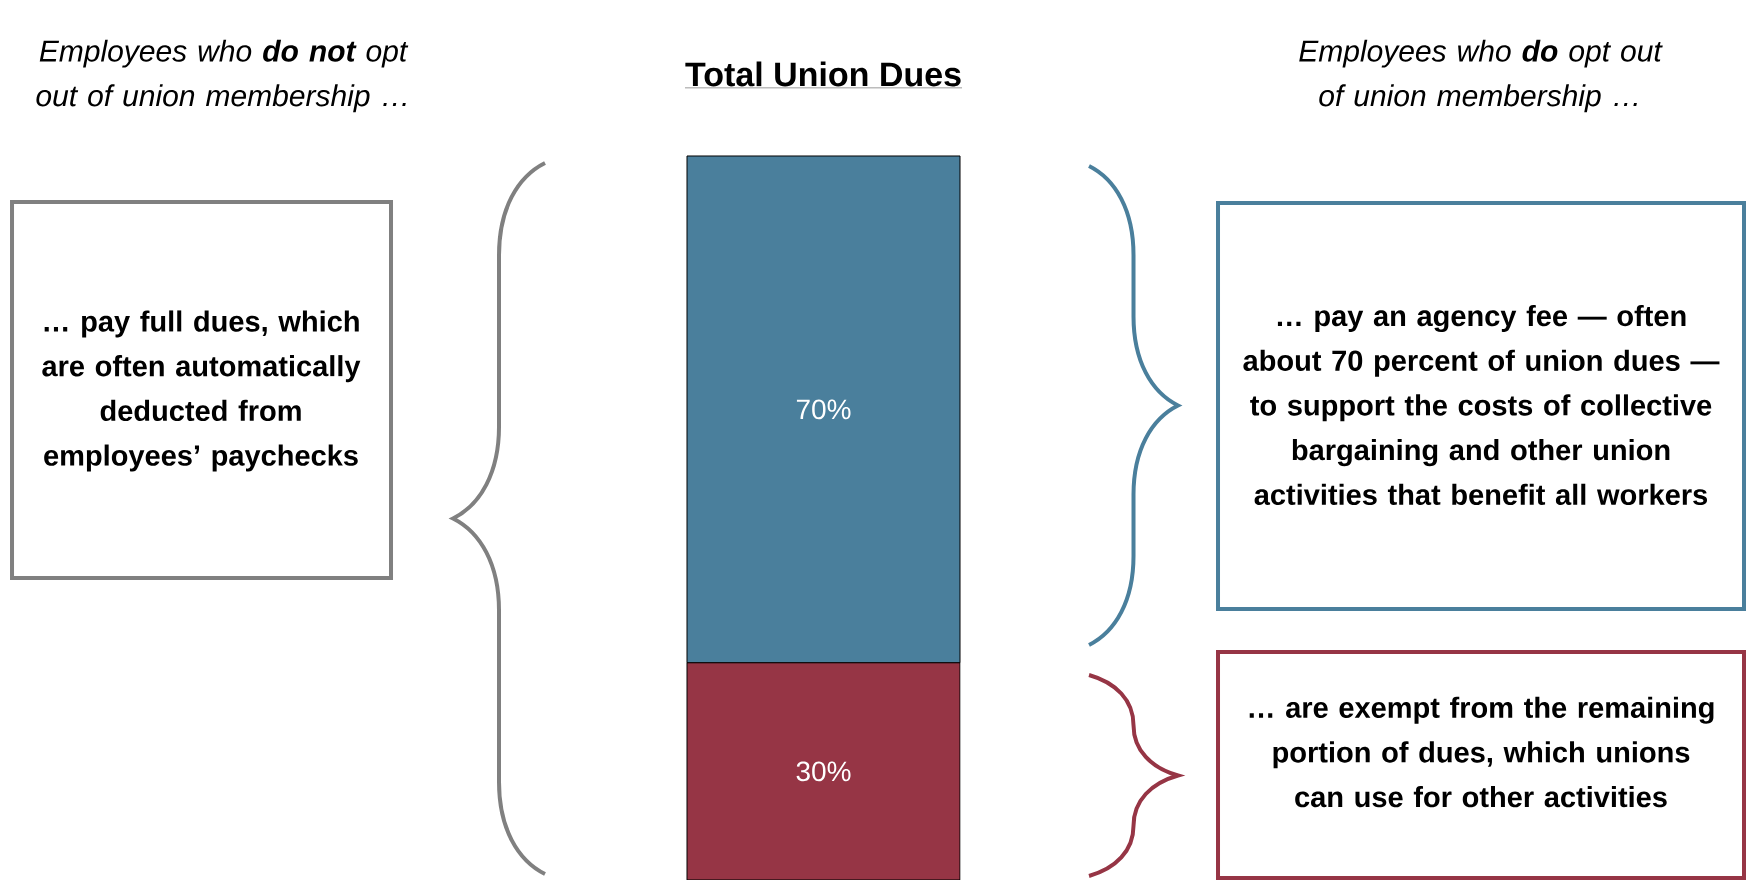 The image size is (1751, 880). Describe the element at coordinates (823, 74) in the screenshot. I see `chart-title: Total Union Dues` at that location.